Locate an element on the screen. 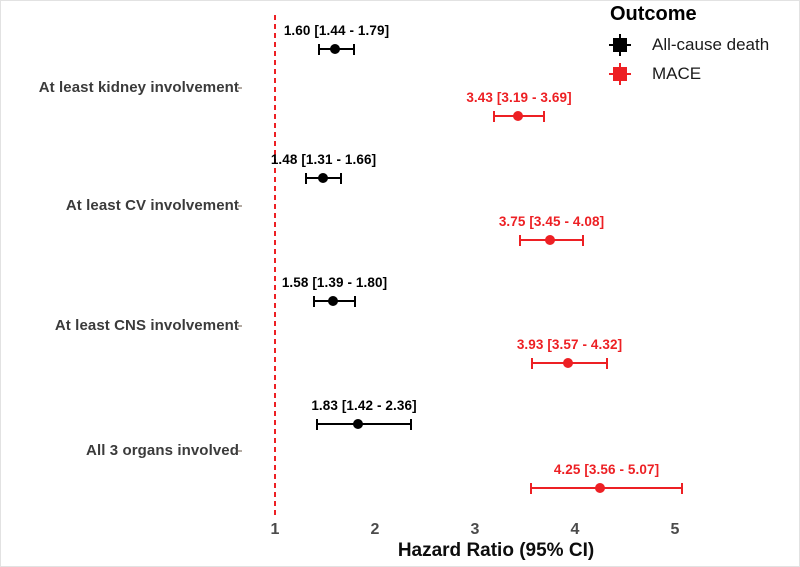 This screenshot has width=800, height=567. estimate-label: 3.75 [3.45 - 4.08] is located at coordinates (551, 221).